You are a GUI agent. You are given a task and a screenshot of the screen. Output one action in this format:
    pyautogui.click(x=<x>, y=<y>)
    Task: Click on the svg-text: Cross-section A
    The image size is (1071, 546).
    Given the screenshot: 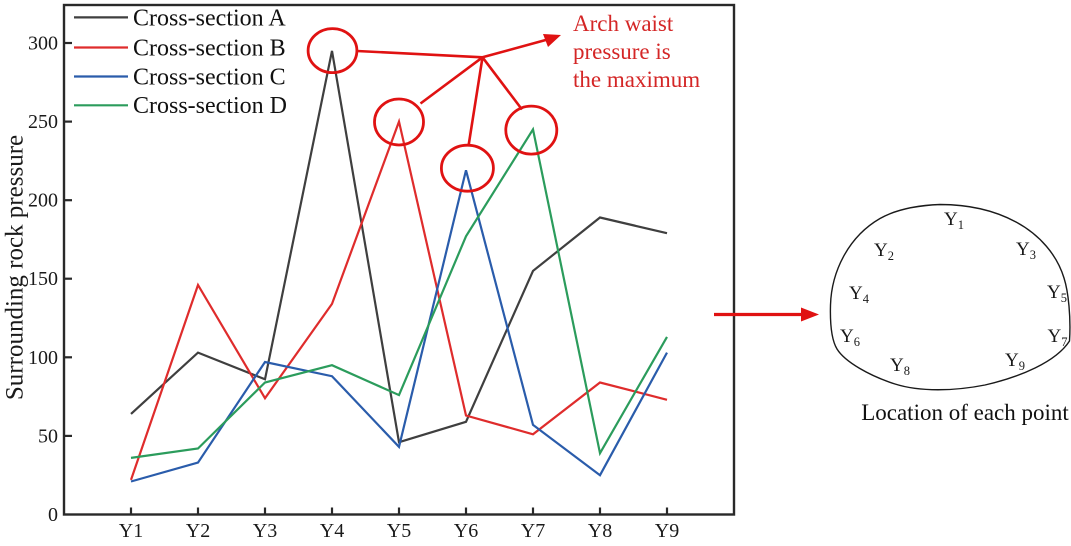 What is the action you would take?
    pyautogui.click(x=209, y=18)
    